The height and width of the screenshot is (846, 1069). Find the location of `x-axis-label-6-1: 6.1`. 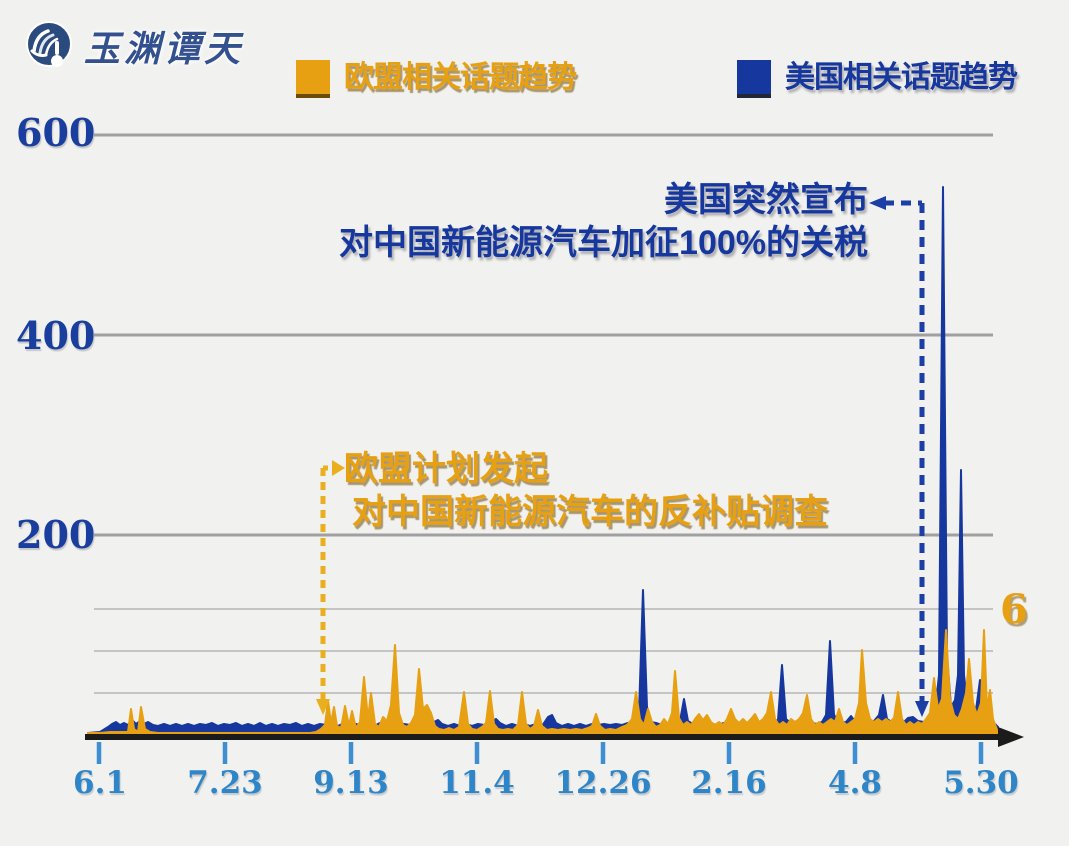

x-axis-label-6-1: 6.1 is located at coordinates (100, 783).